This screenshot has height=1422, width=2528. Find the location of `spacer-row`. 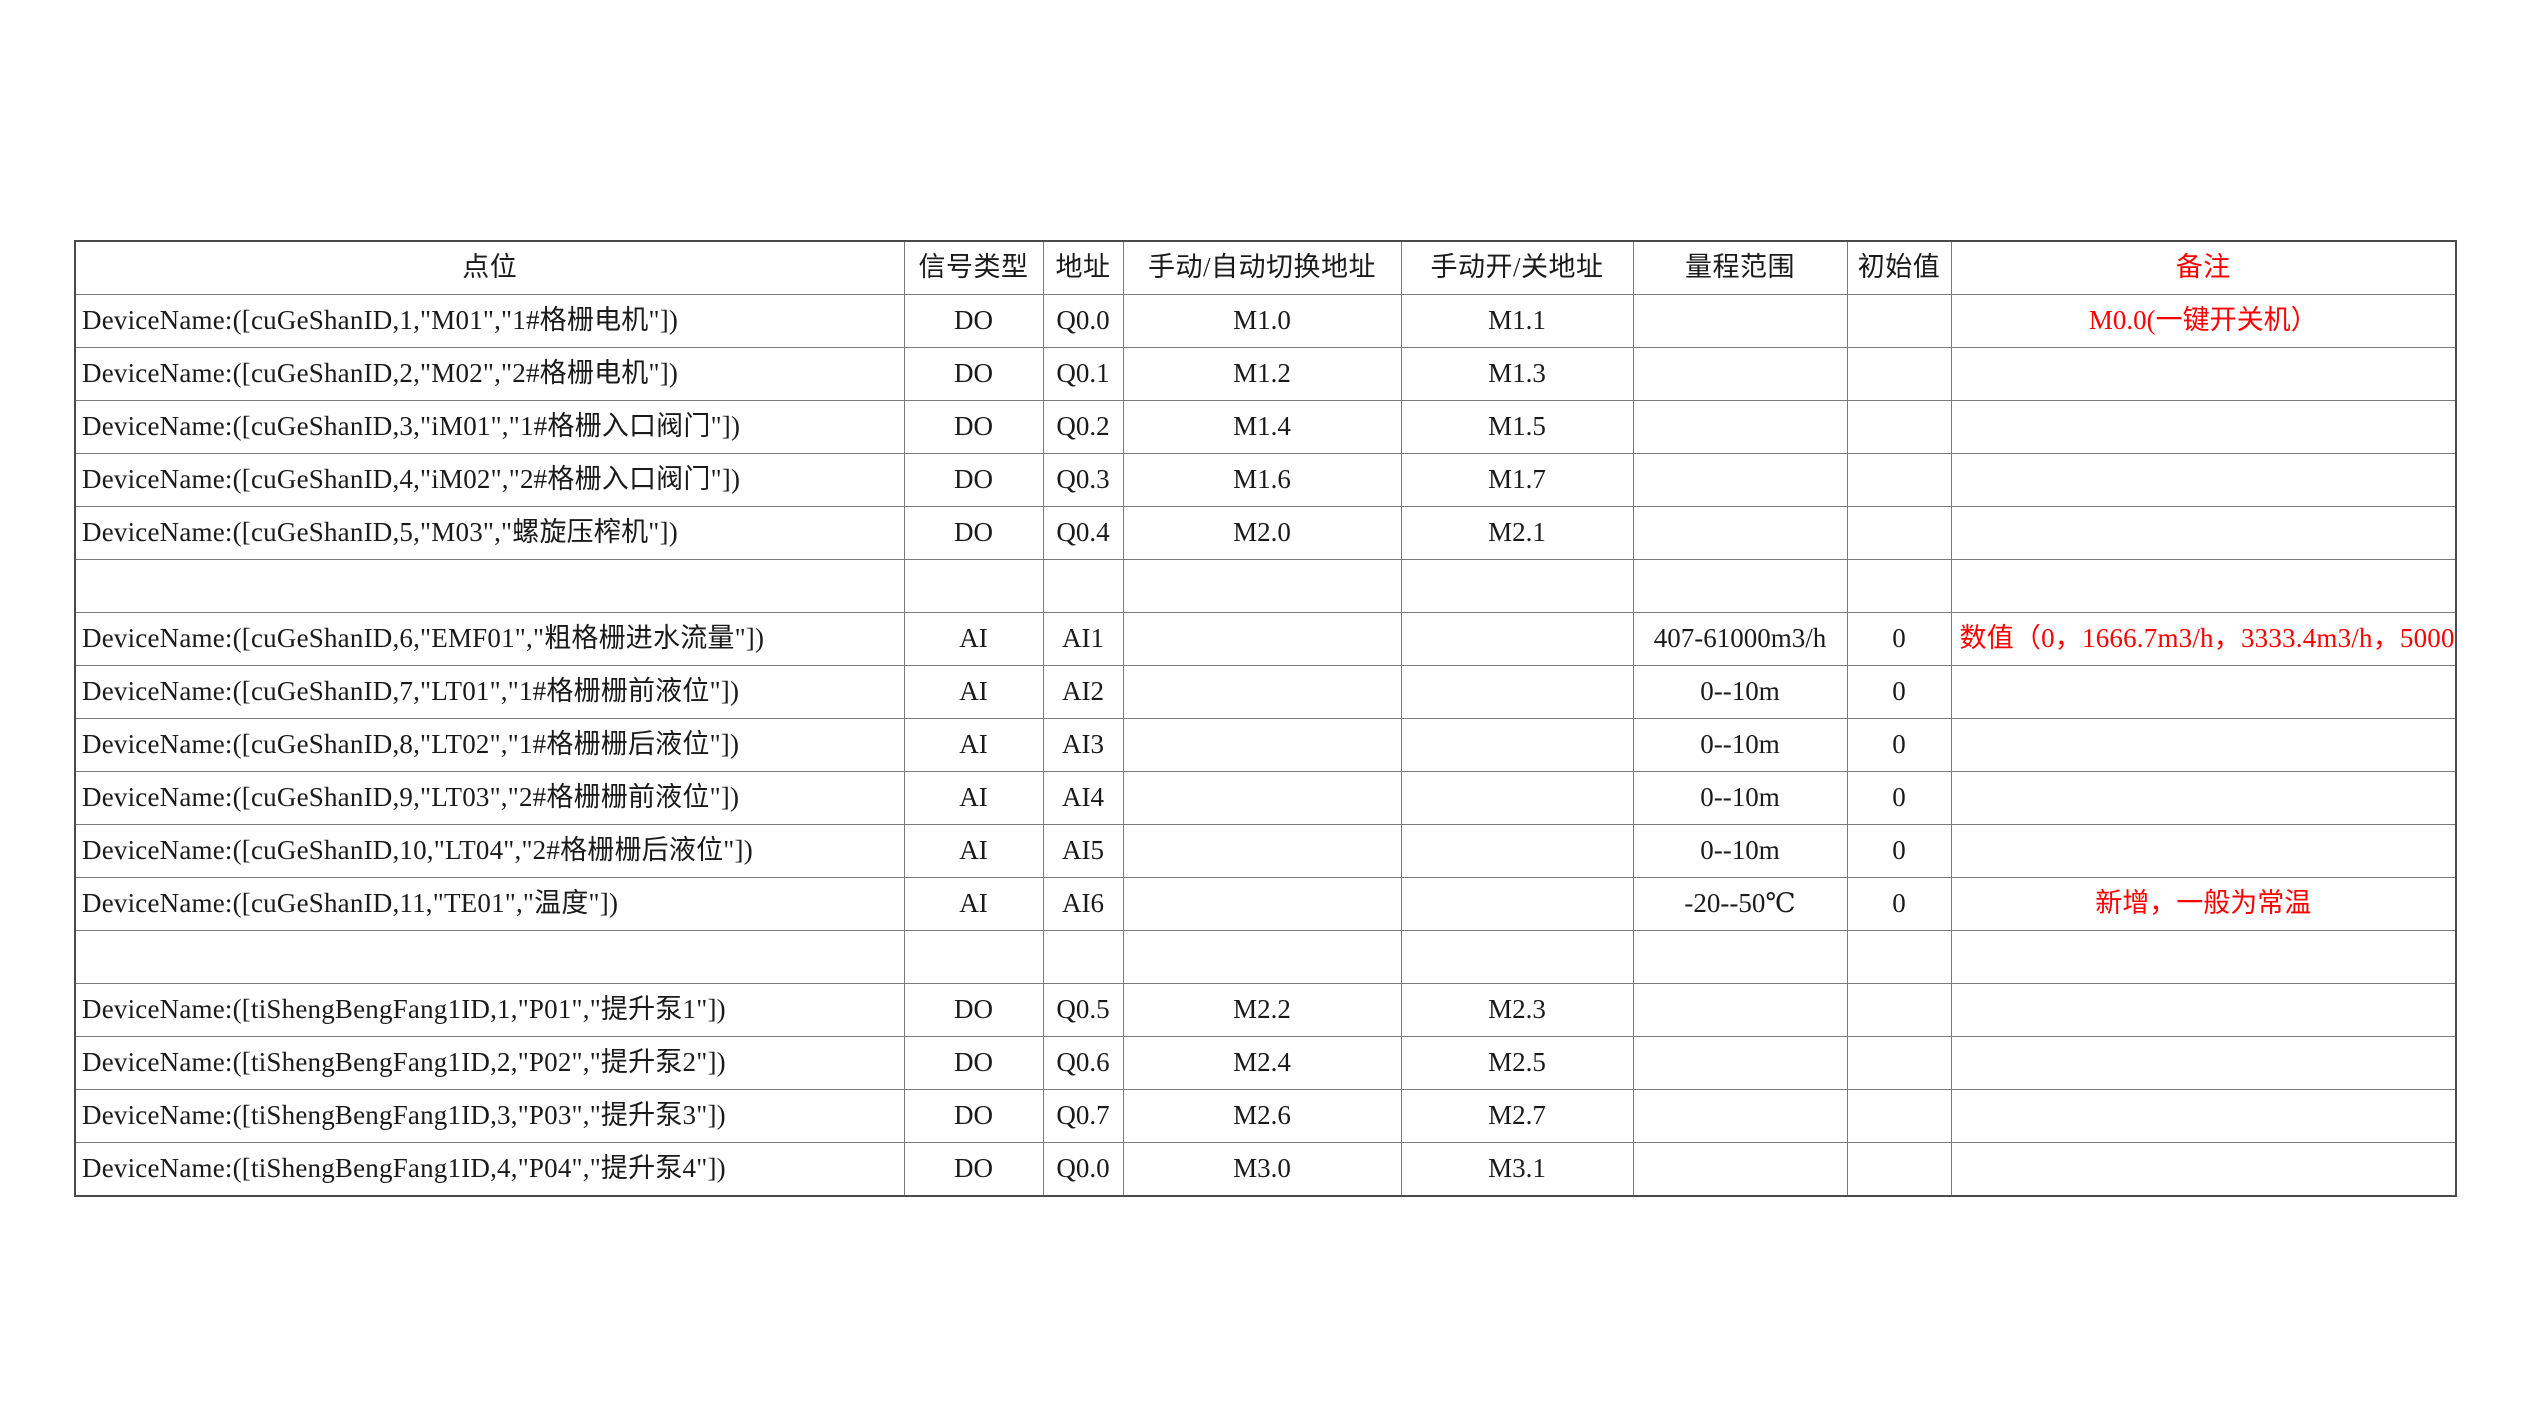

spacer-row is located at coordinates (1265, 586).